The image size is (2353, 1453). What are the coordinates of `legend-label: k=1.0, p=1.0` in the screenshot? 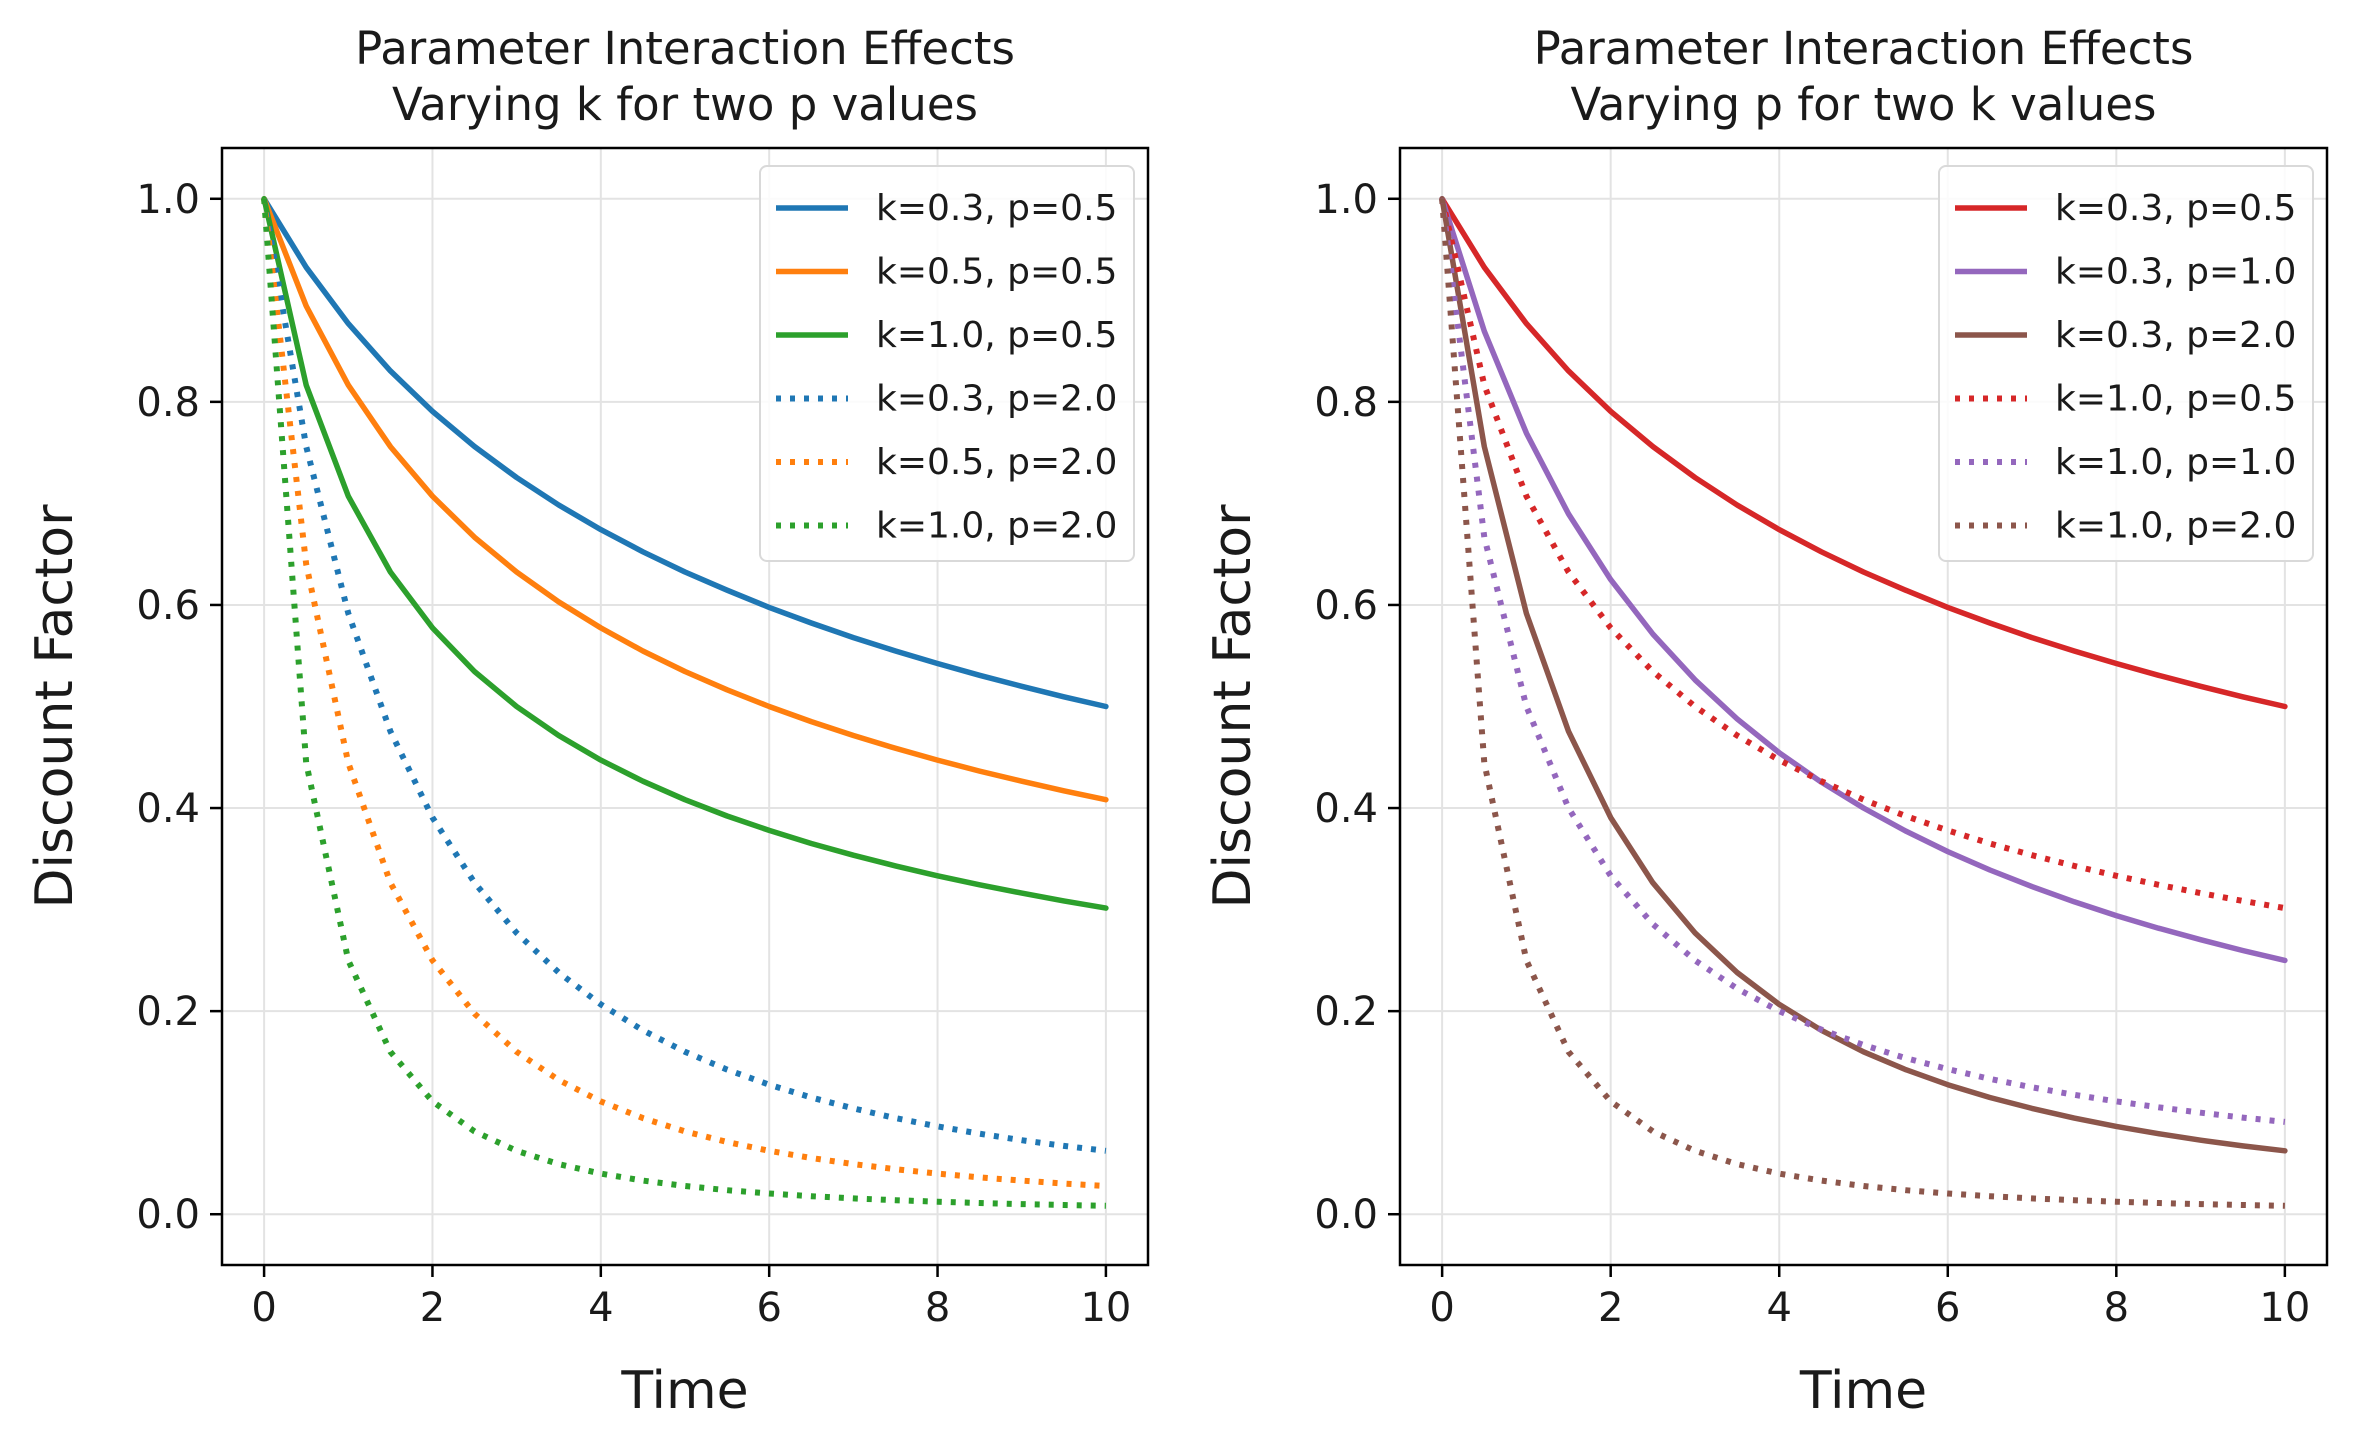 It's located at (2175, 462).